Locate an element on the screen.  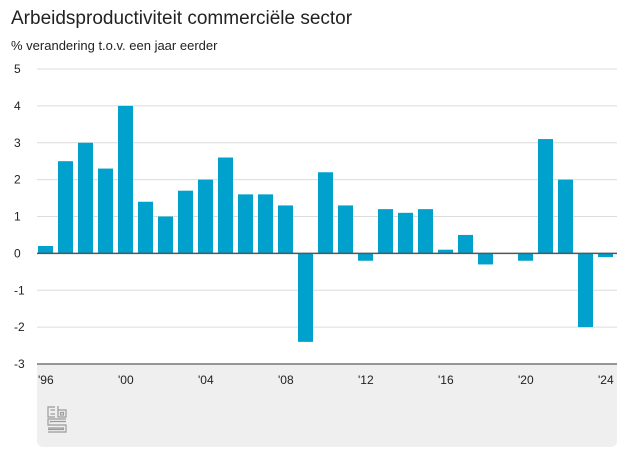
y-tick-label: -1 is located at coordinates (19, 290).